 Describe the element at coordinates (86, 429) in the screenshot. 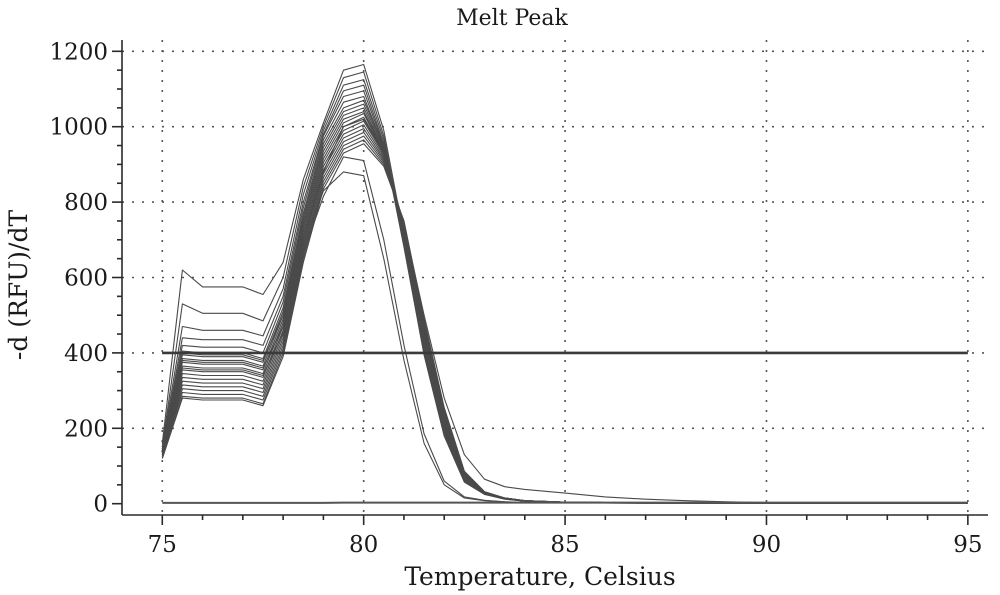

I see `y-tick-label: 200` at that location.